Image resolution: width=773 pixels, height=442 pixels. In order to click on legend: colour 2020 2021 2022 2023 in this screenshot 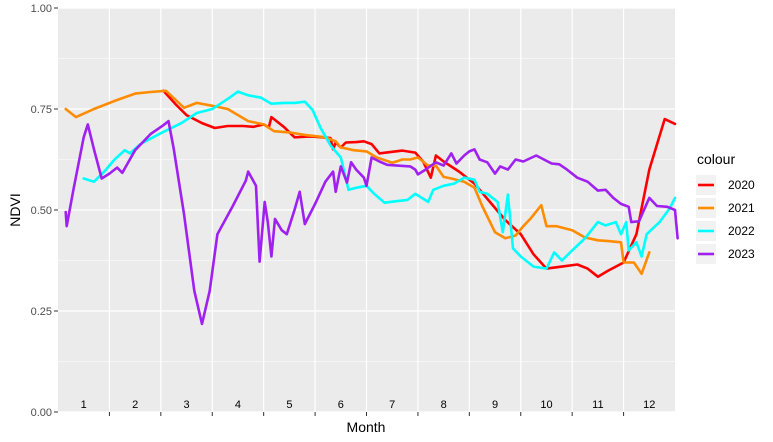, I will do `click(725, 207)`.